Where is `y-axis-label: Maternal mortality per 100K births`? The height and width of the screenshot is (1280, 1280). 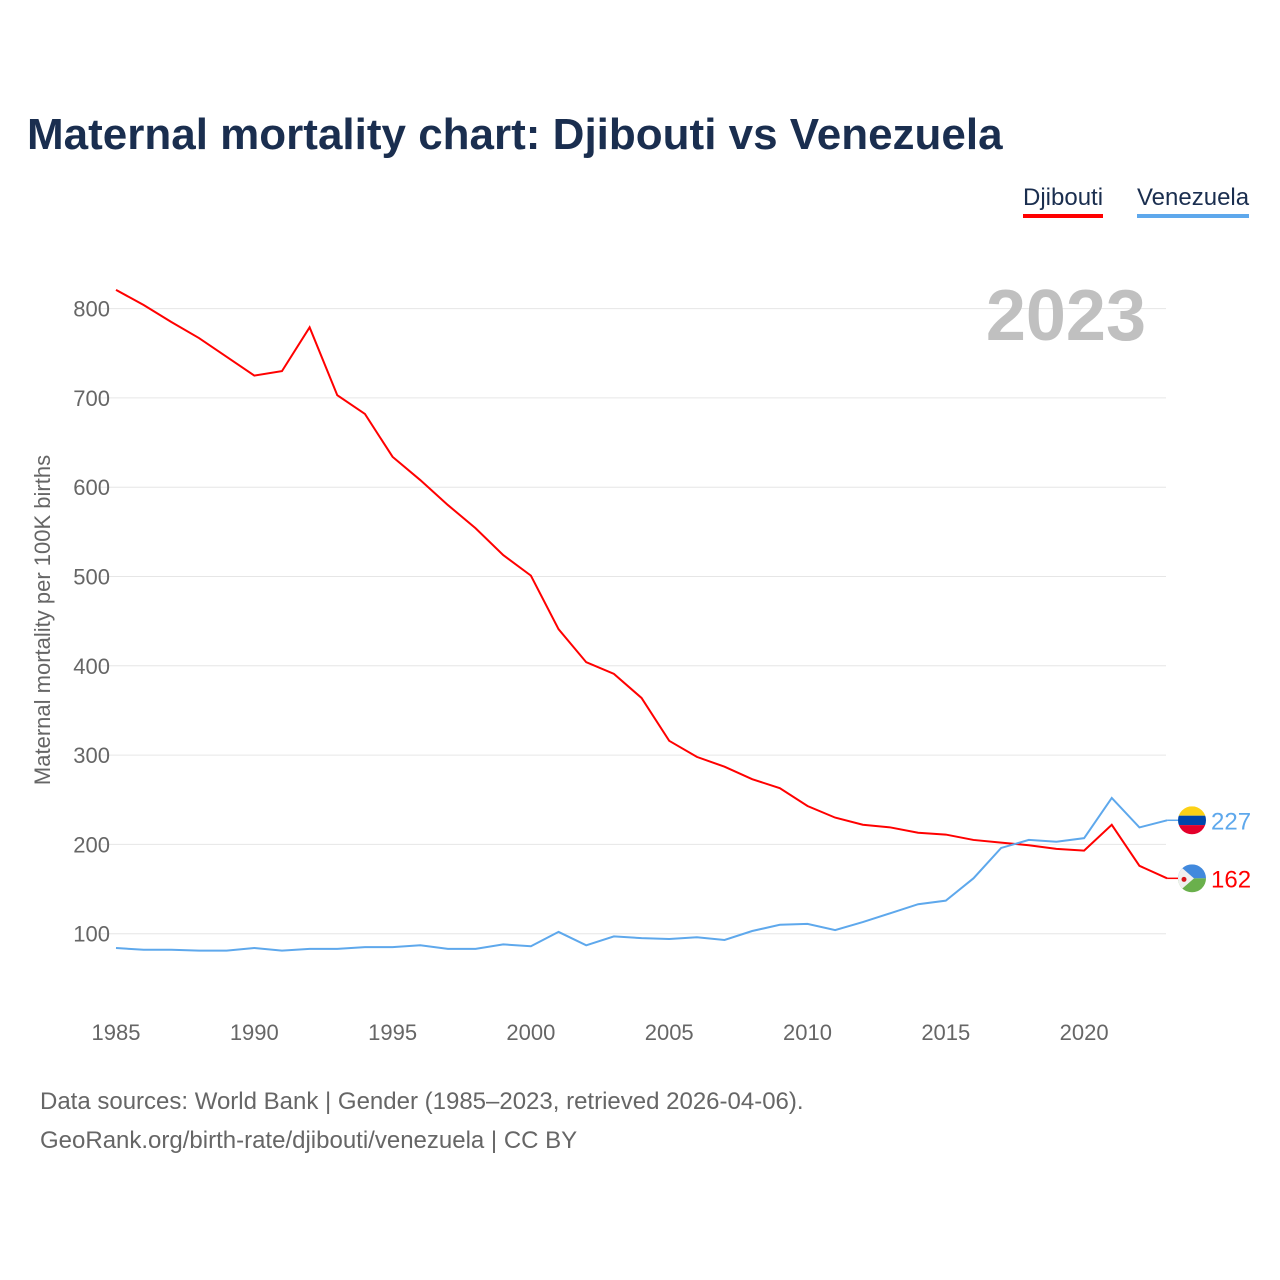 y-axis-label: Maternal mortality per 100K births is located at coordinates (42, 620).